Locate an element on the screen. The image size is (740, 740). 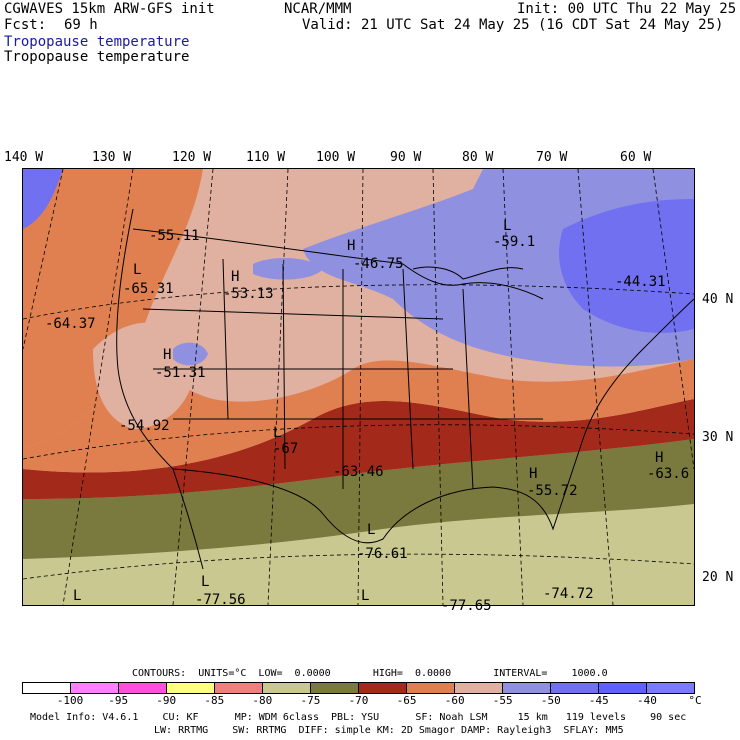
color-legend-label: -60 is located at coordinates (454, 700).